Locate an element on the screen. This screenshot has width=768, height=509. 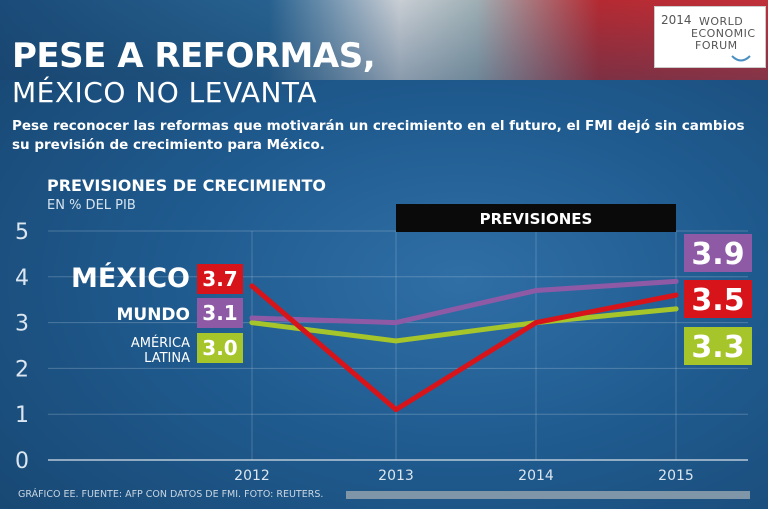
mexico-line is located at coordinates (464, 348).